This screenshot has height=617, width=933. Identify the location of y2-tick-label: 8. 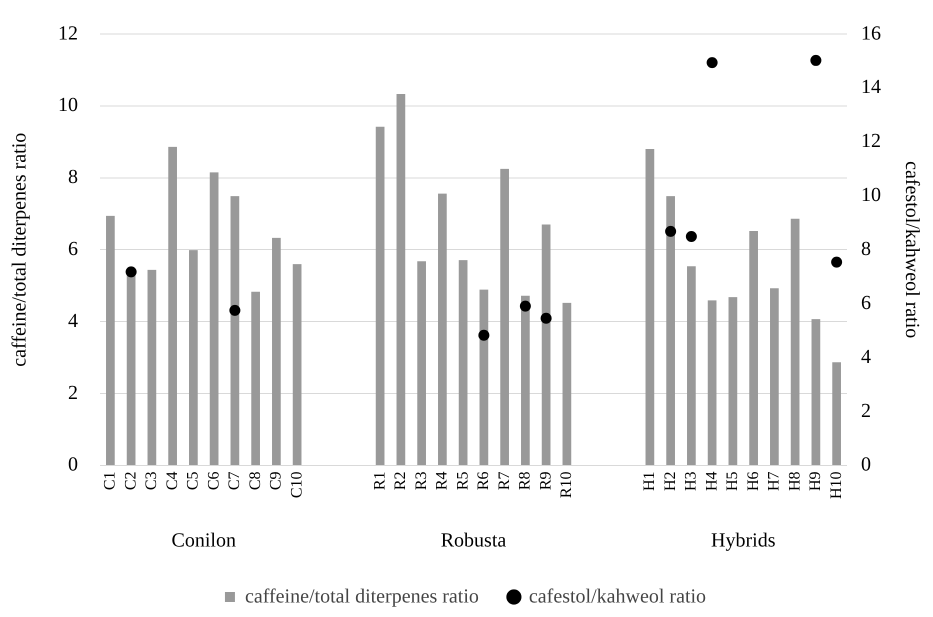
(866, 249).